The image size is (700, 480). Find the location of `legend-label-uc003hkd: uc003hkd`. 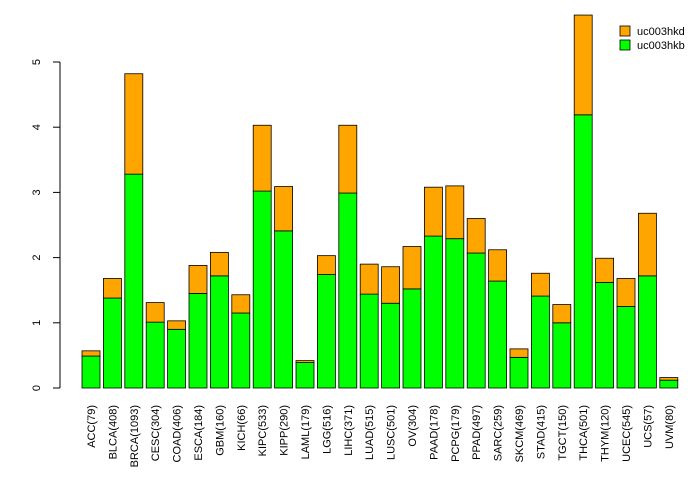

legend-label-uc003hkd: uc003hkd is located at coordinates (661, 32).